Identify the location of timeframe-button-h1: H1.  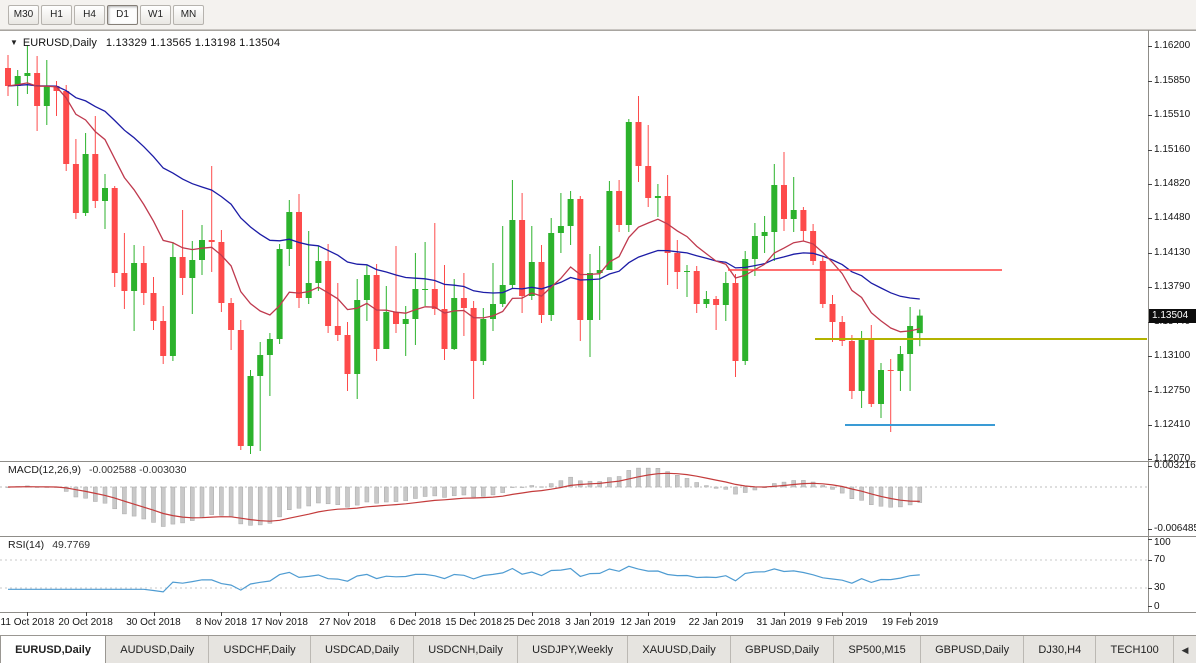
(56, 14).